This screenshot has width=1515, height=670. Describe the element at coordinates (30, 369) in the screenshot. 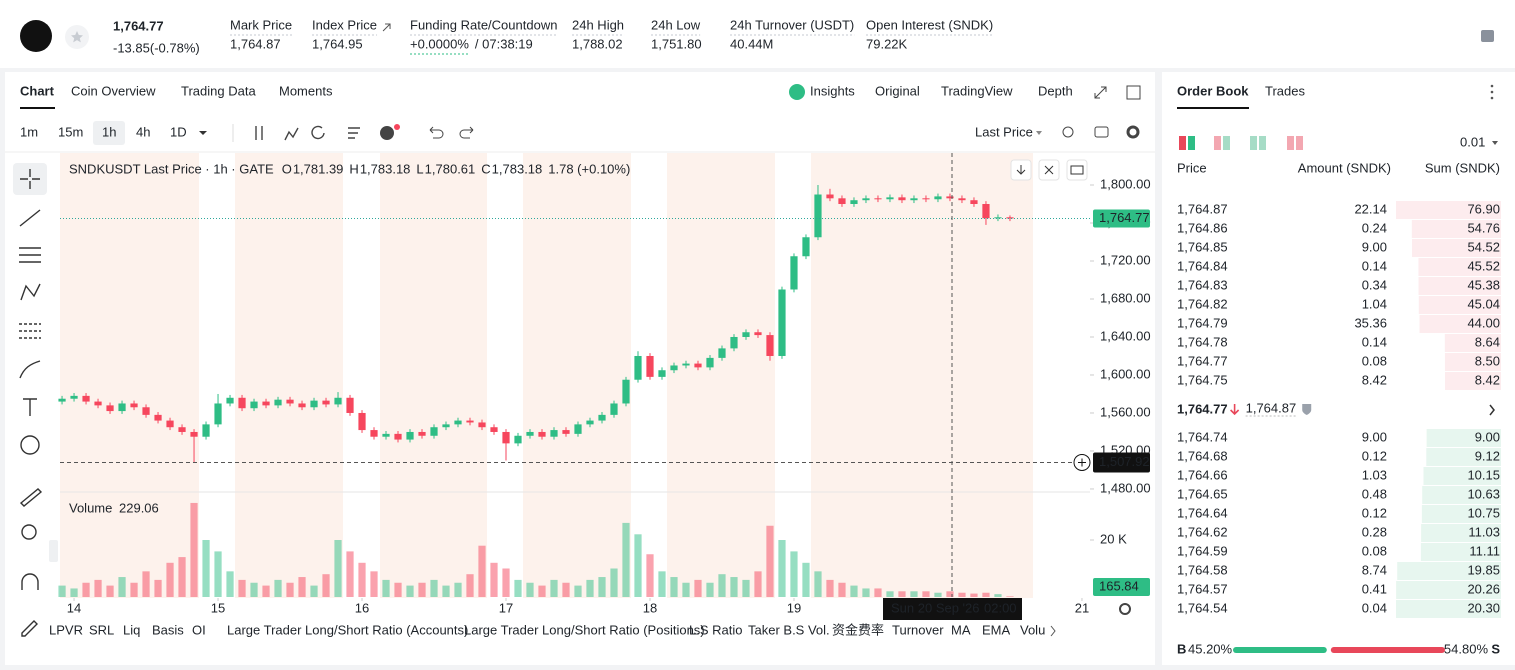

I see `brush-tool` at that location.